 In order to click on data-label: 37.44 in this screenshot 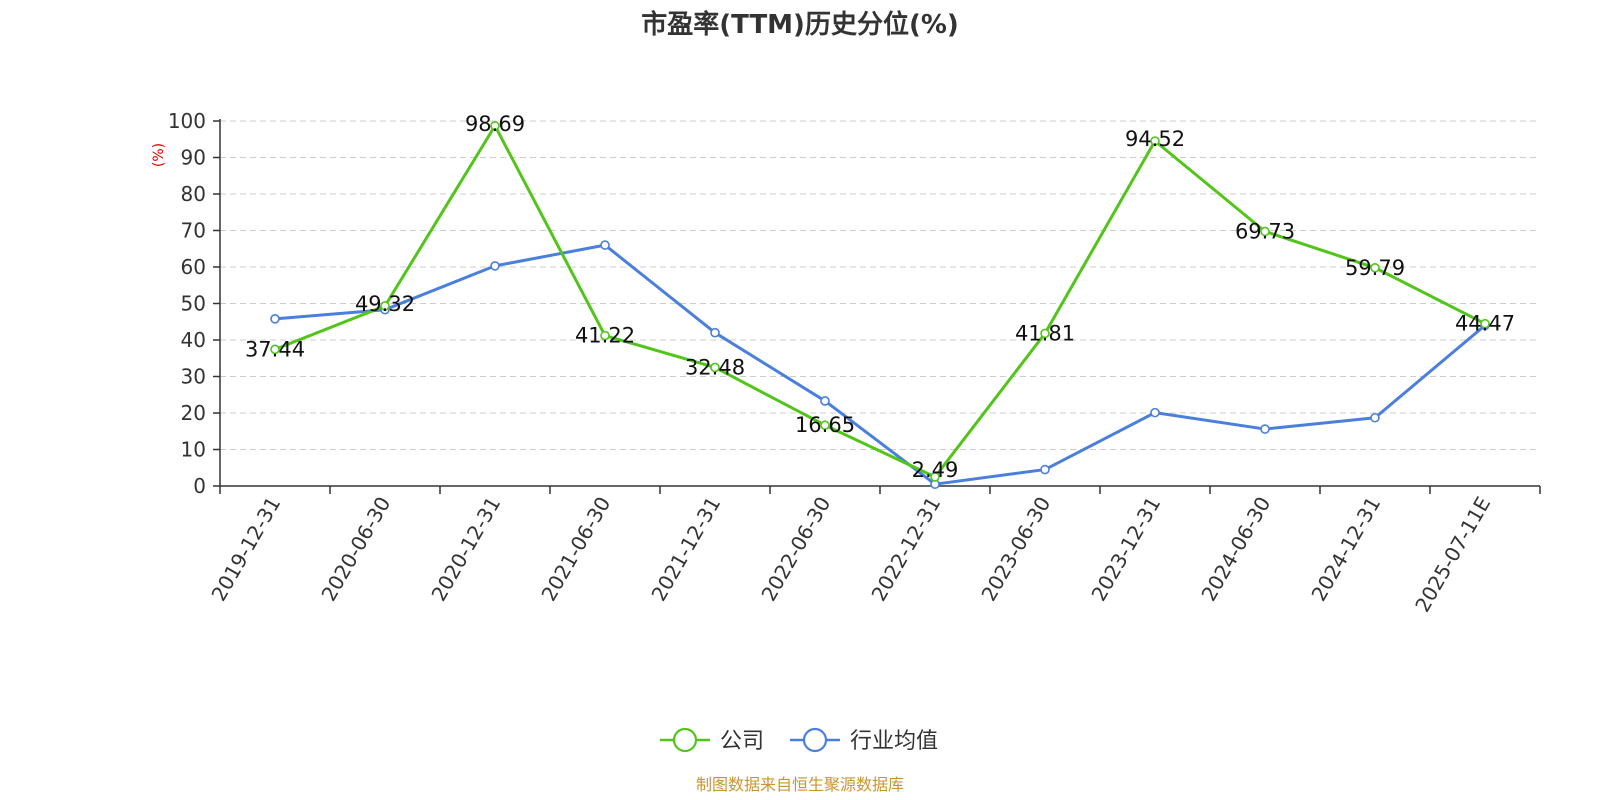, I will do `click(275, 349)`.